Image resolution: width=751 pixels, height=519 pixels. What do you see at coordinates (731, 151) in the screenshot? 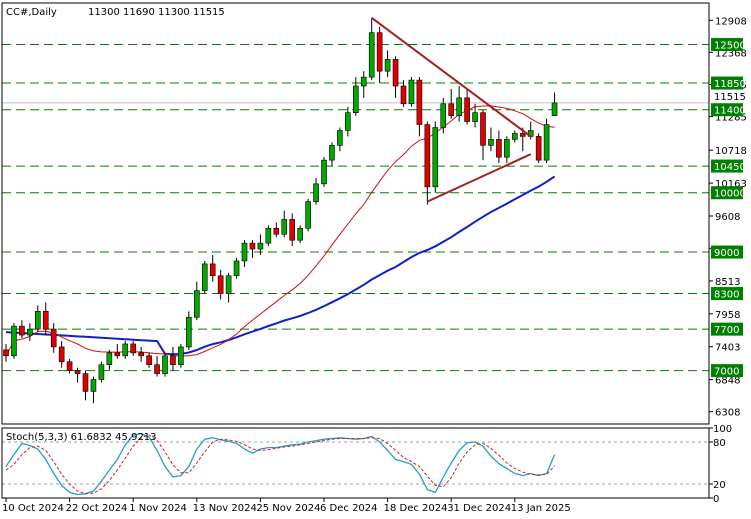
I see `price-tick-label: 10718` at bounding box center [731, 151].